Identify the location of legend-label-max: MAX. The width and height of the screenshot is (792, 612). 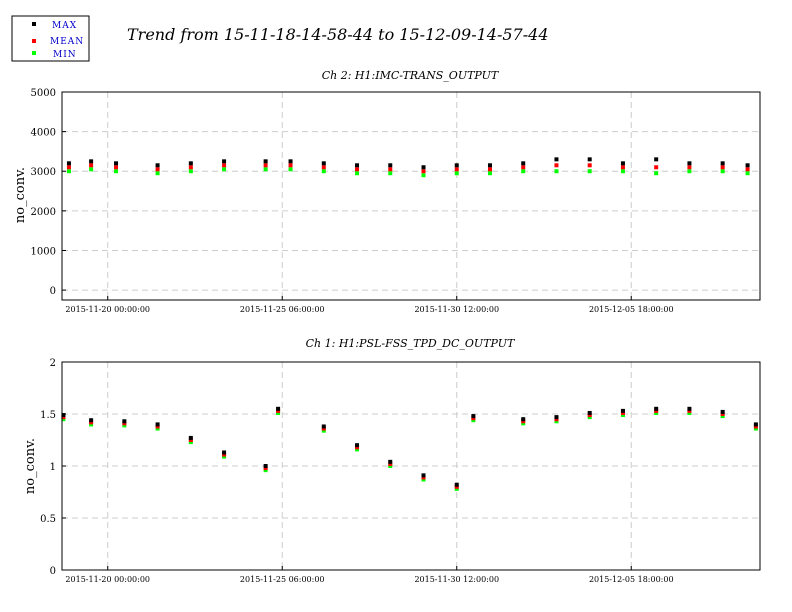
(64, 26).